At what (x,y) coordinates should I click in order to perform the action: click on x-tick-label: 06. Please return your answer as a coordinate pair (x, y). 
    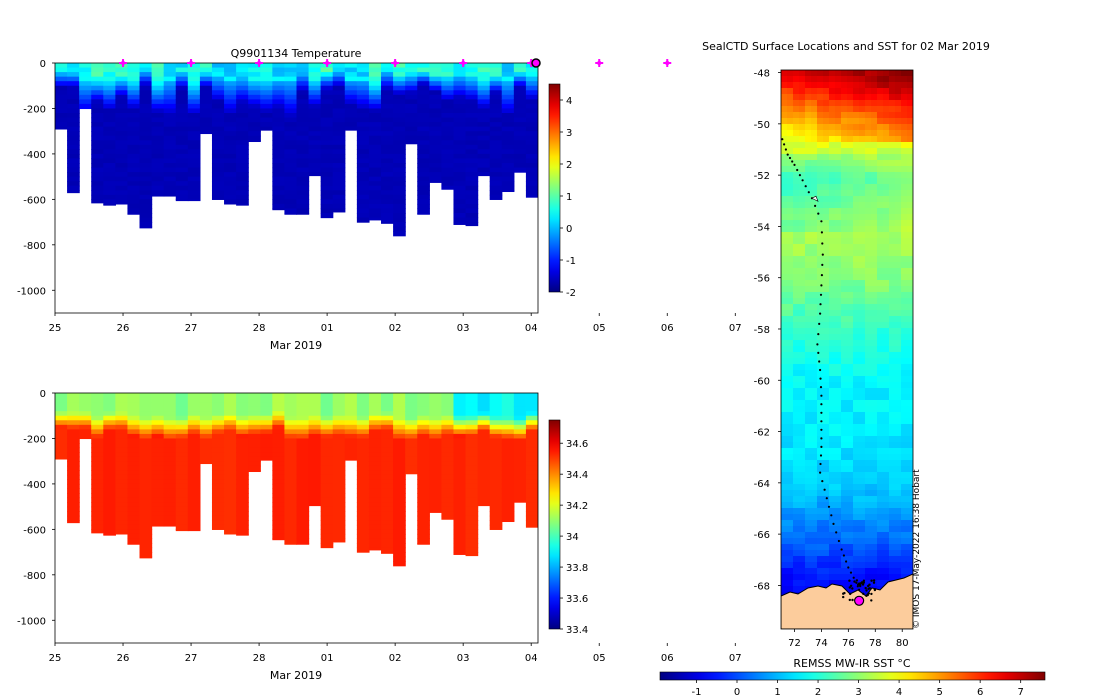
    Looking at the image, I should click on (667, 658).